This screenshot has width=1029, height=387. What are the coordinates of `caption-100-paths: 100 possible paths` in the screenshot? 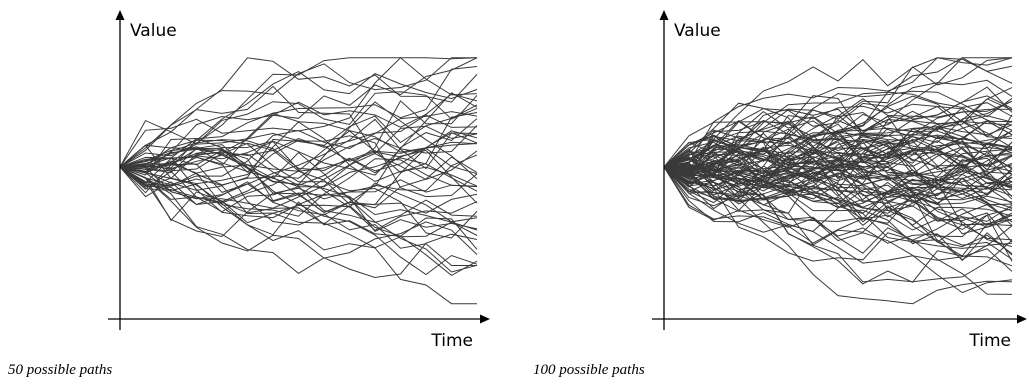 It's located at (589, 370).